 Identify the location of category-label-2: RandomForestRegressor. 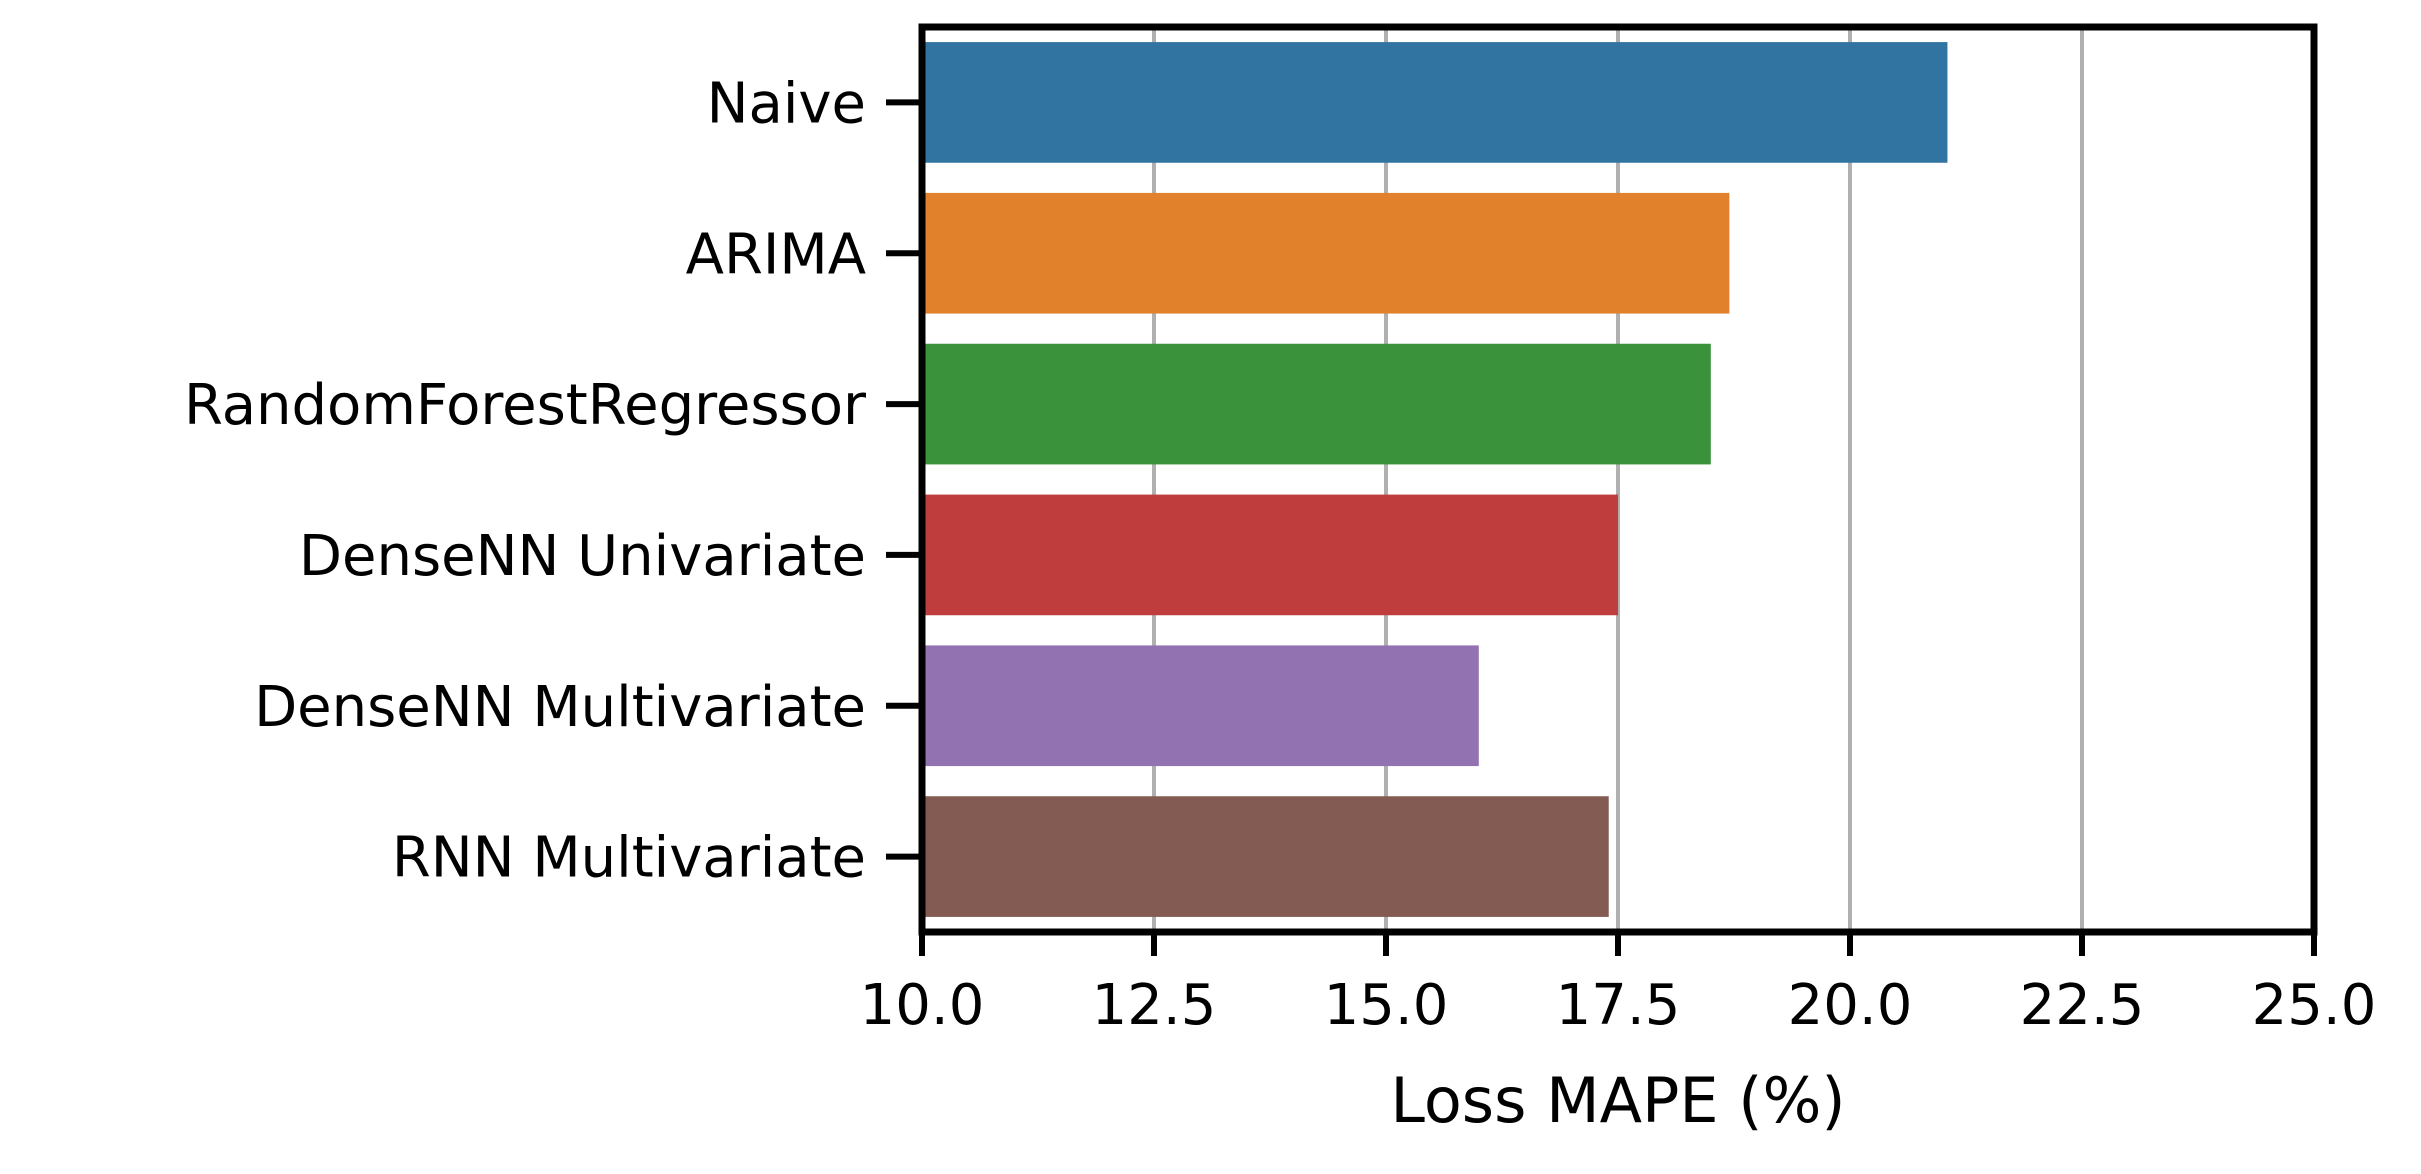
(525, 405).